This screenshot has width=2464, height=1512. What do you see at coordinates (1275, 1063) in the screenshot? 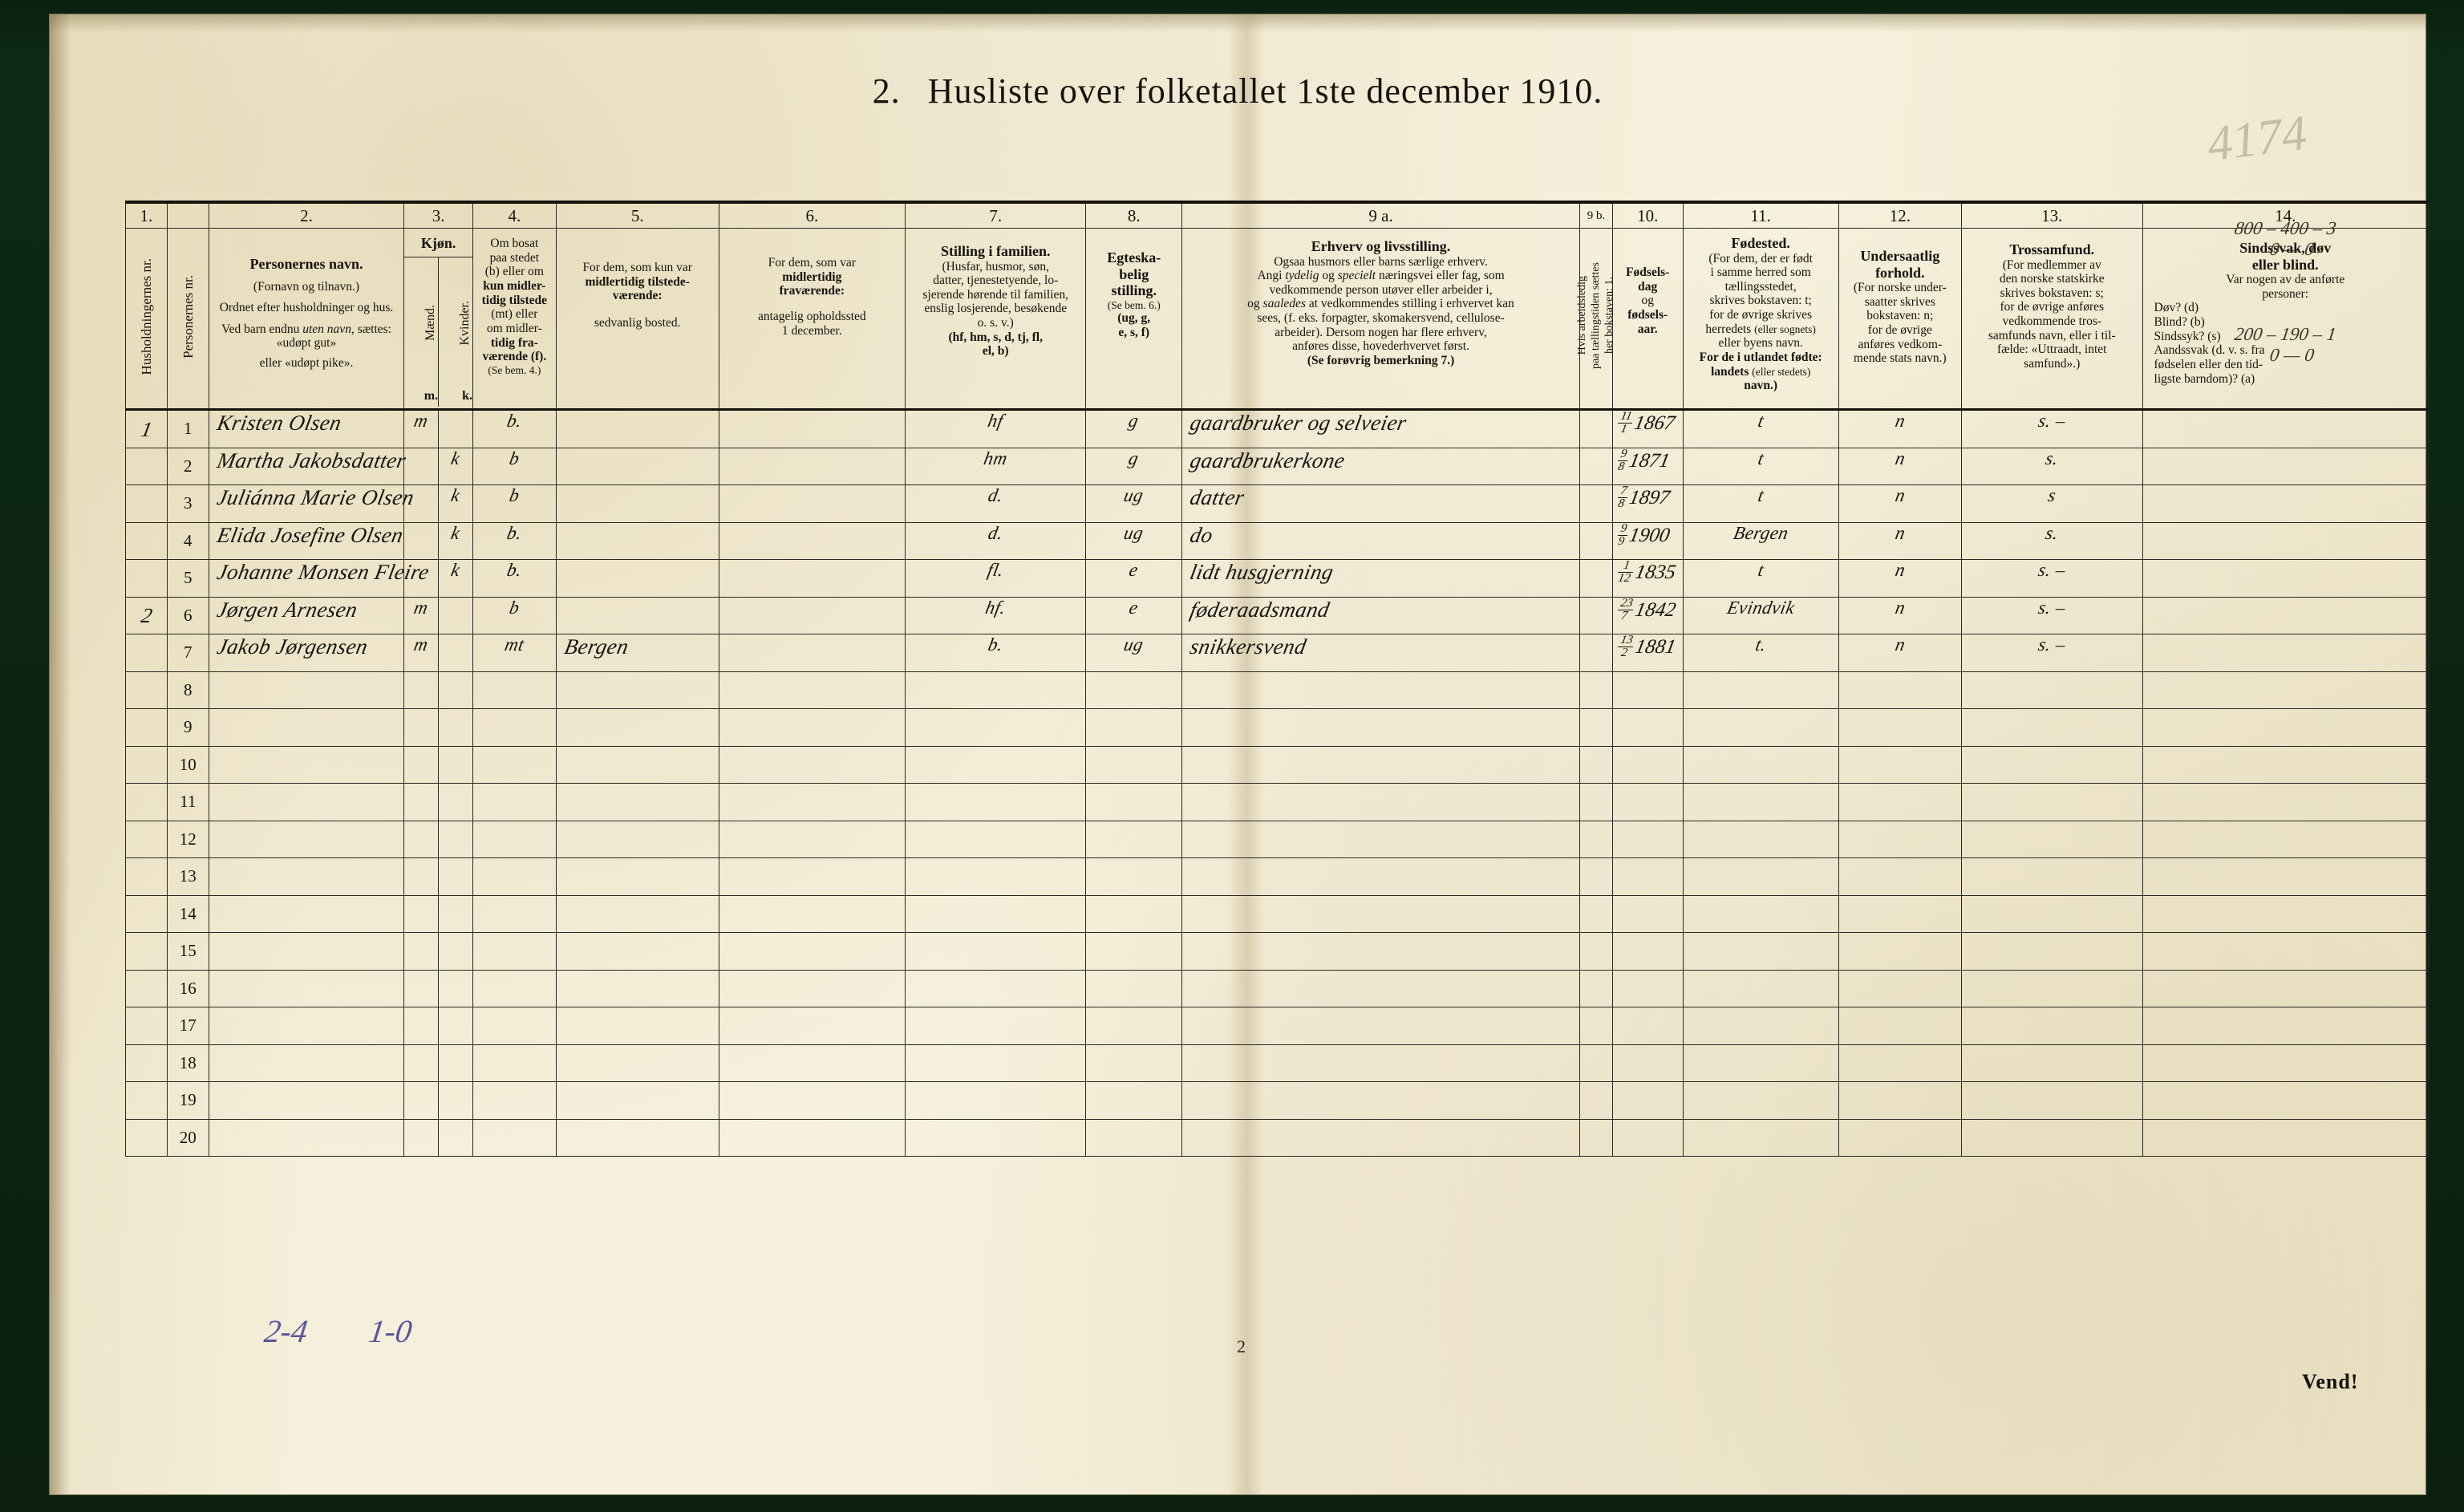
I see `table-row: 18` at bounding box center [1275, 1063].